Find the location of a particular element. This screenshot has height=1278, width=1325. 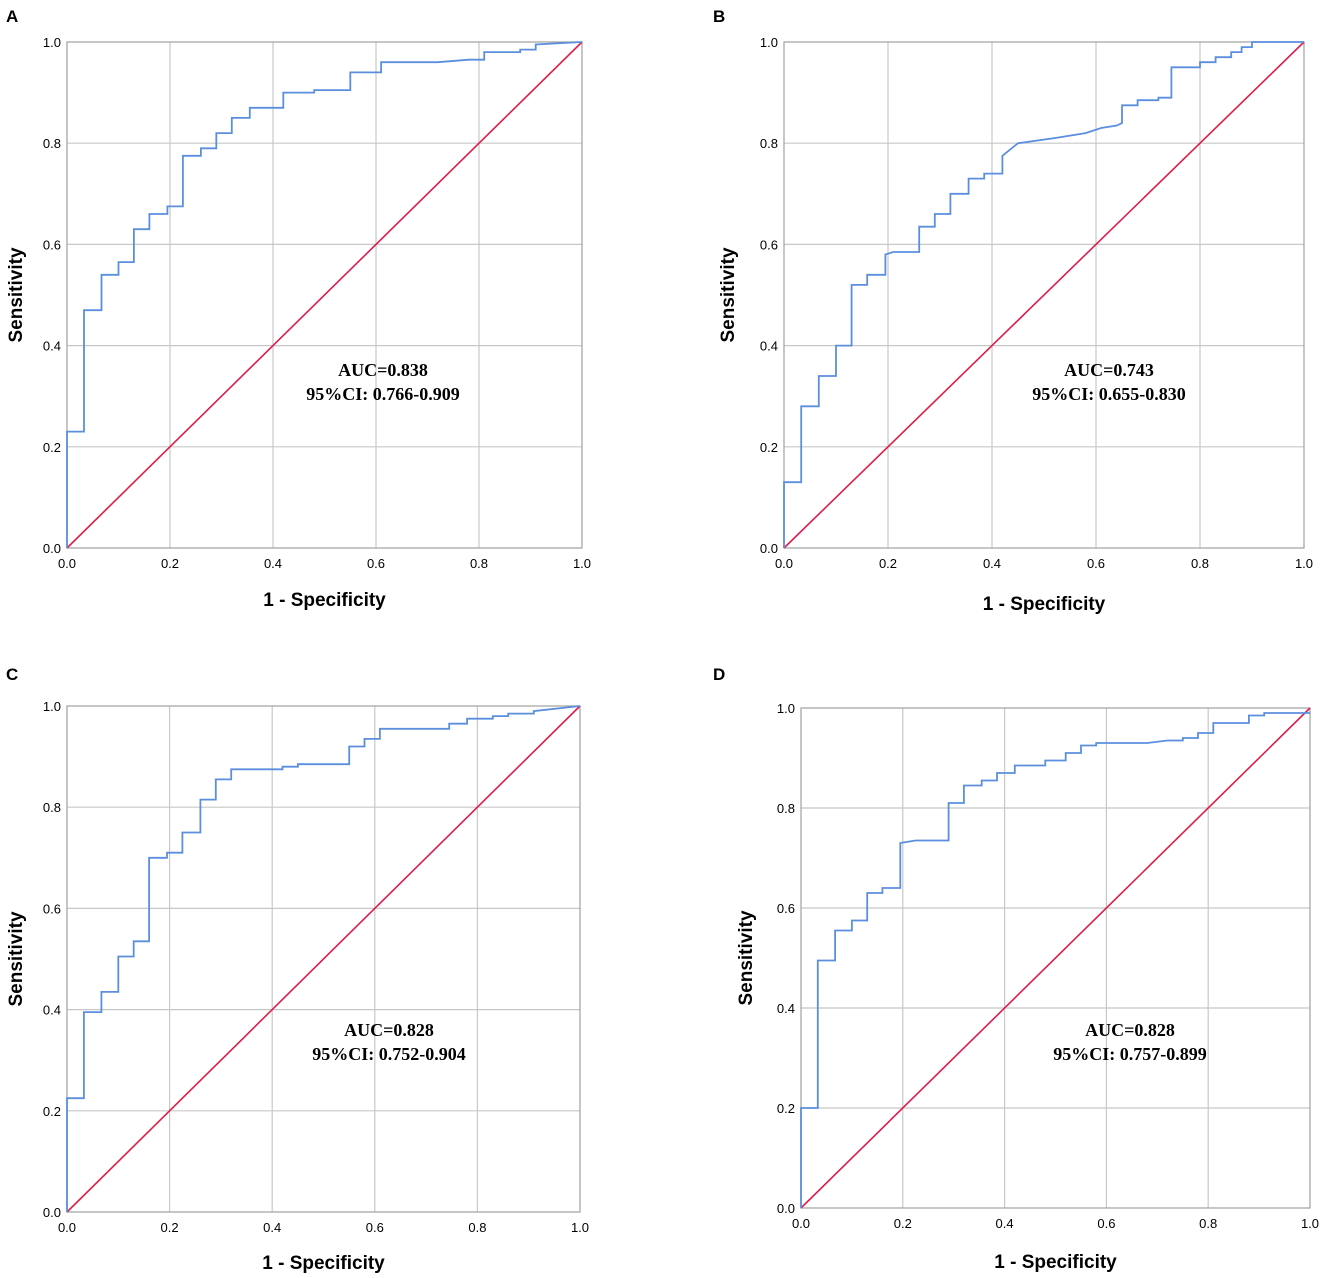

panel-letter: A is located at coordinates (12, 16).